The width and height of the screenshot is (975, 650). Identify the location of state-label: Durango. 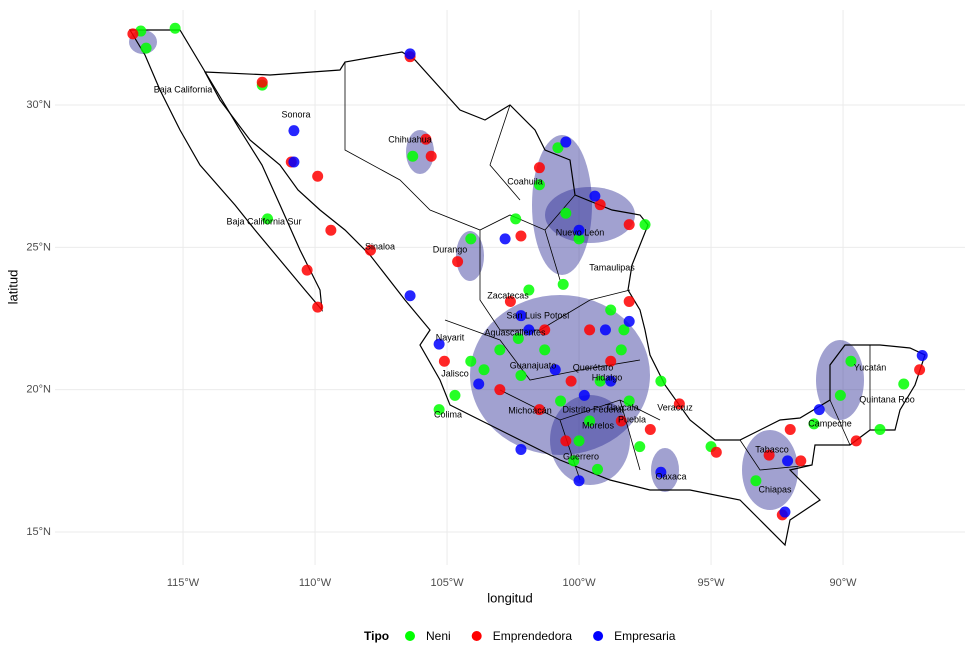
(450, 249).